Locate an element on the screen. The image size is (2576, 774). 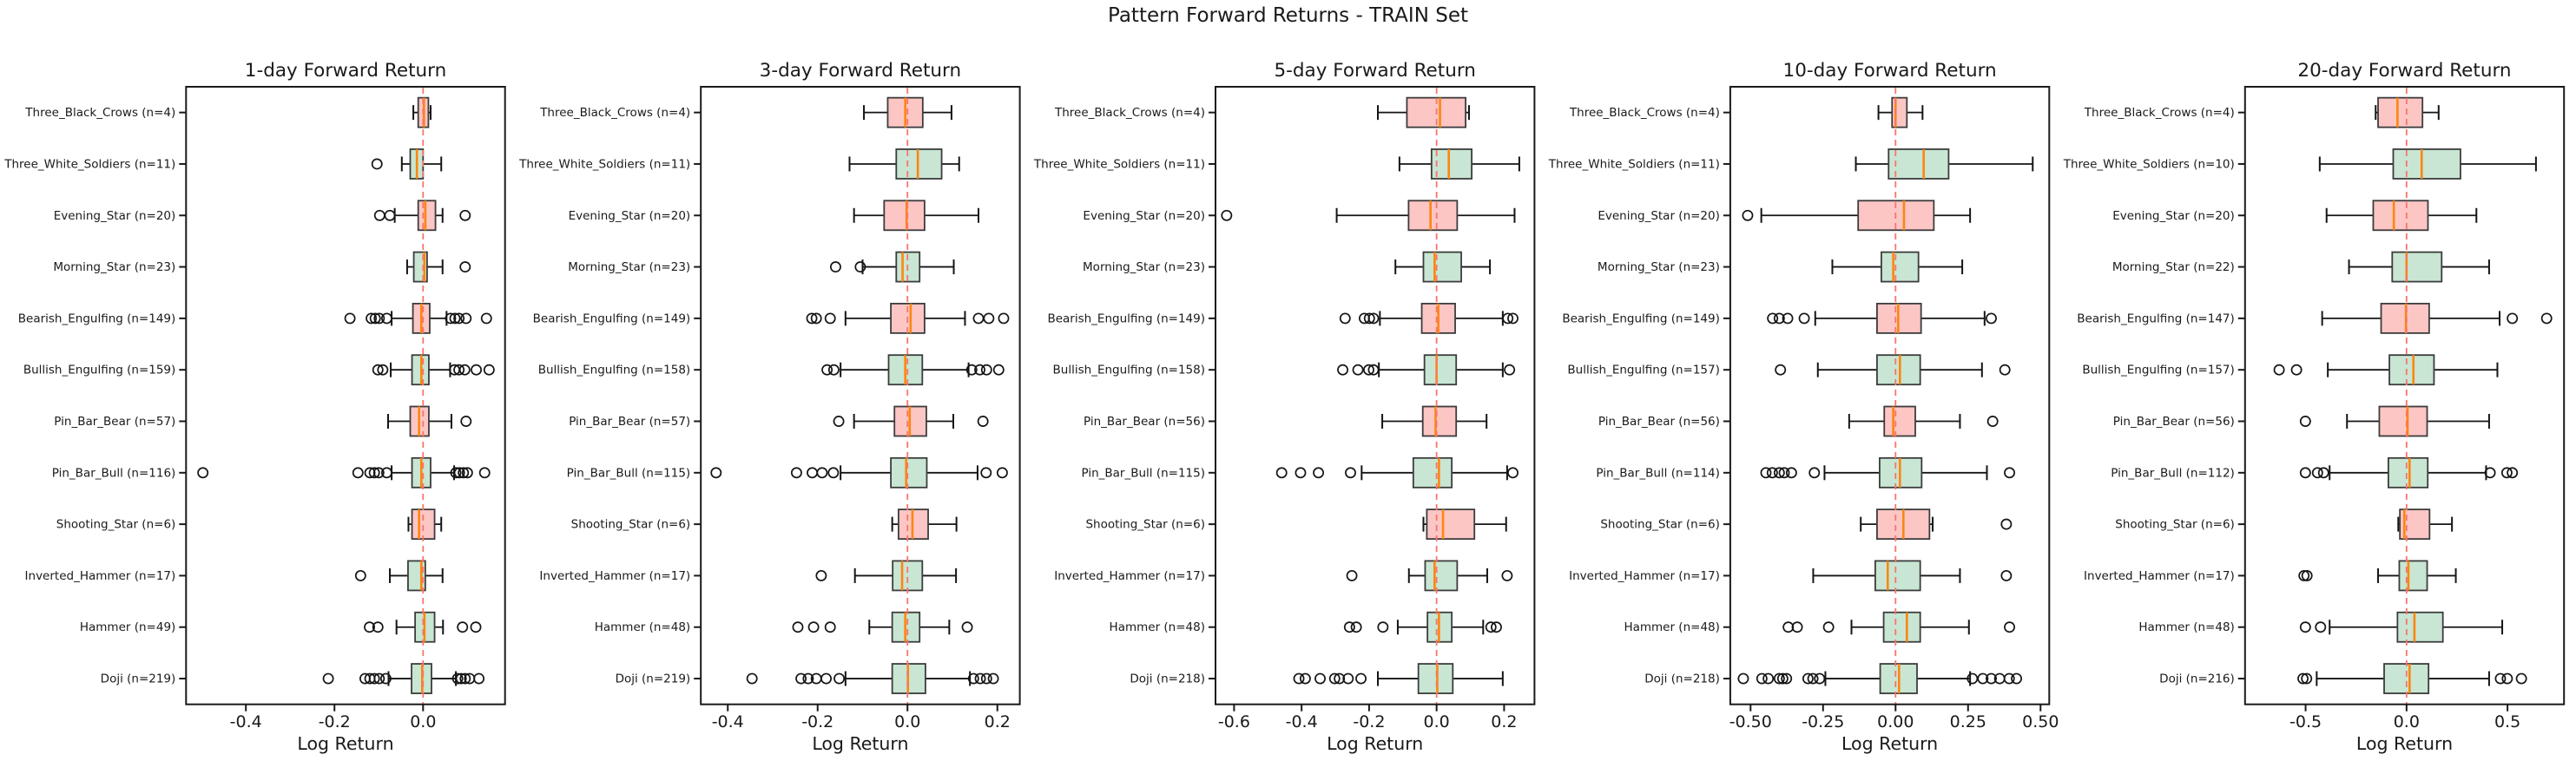
y-tick-label: Doji (n=219) is located at coordinates (653, 679).